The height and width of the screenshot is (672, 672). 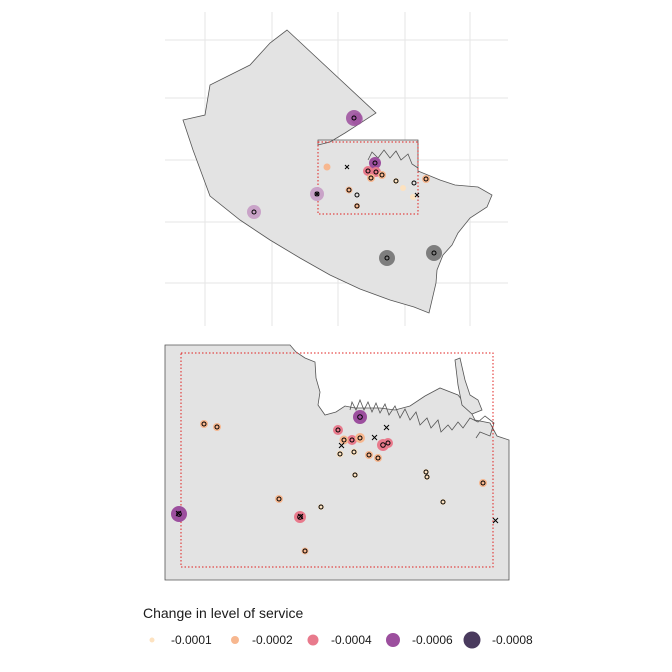 What do you see at coordinates (393, 159) in the screenshot?
I see `coastline-detail` at bounding box center [393, 159].